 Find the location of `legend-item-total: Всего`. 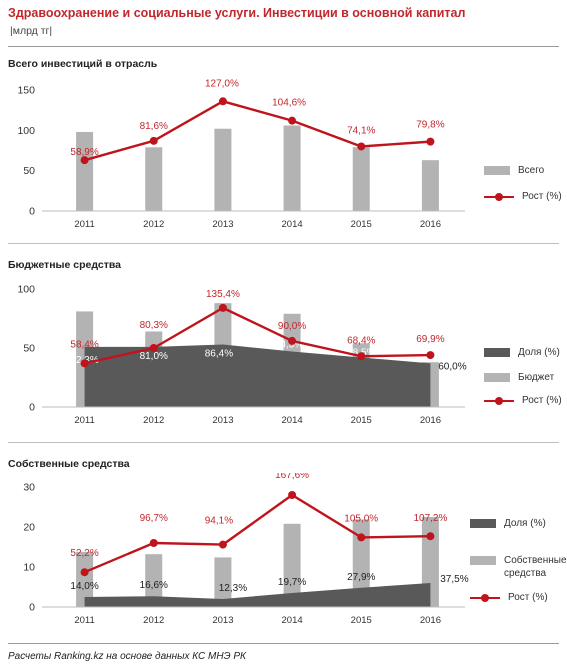

legend-item-total: Всего is located at coordinates (514, 170).